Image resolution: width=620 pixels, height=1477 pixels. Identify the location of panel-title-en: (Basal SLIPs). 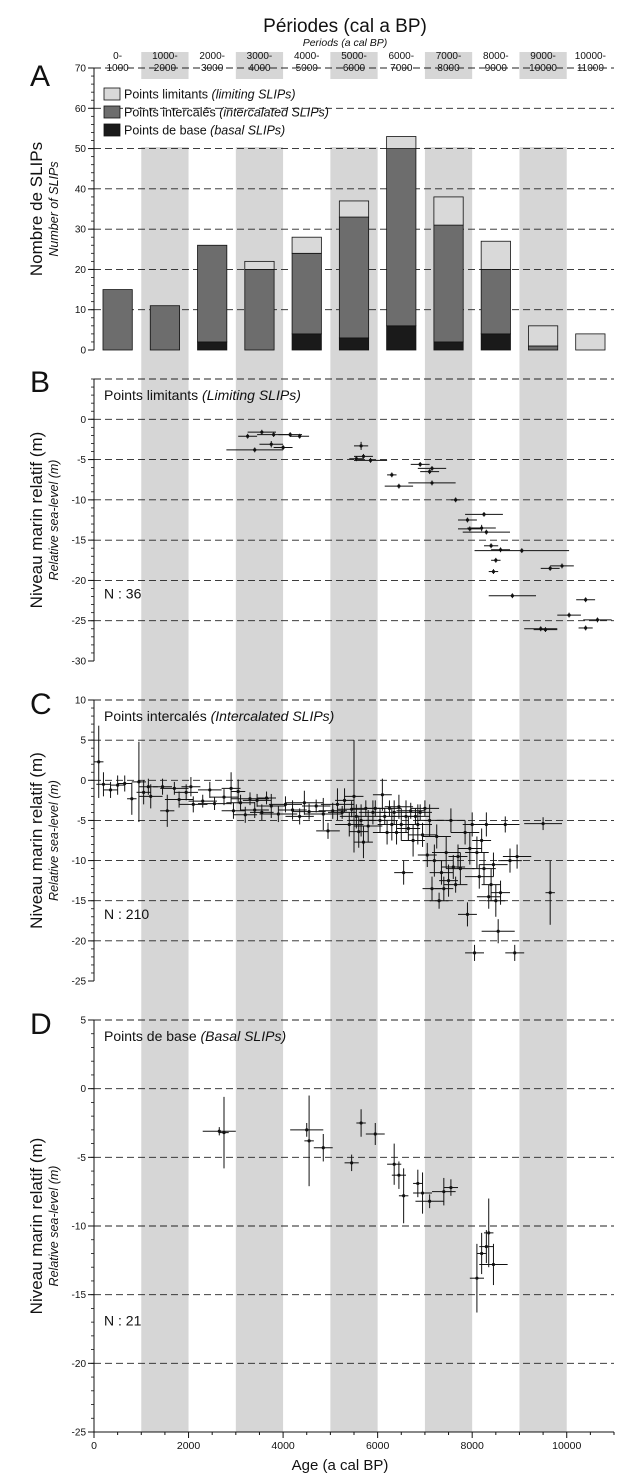
(244, 1036).